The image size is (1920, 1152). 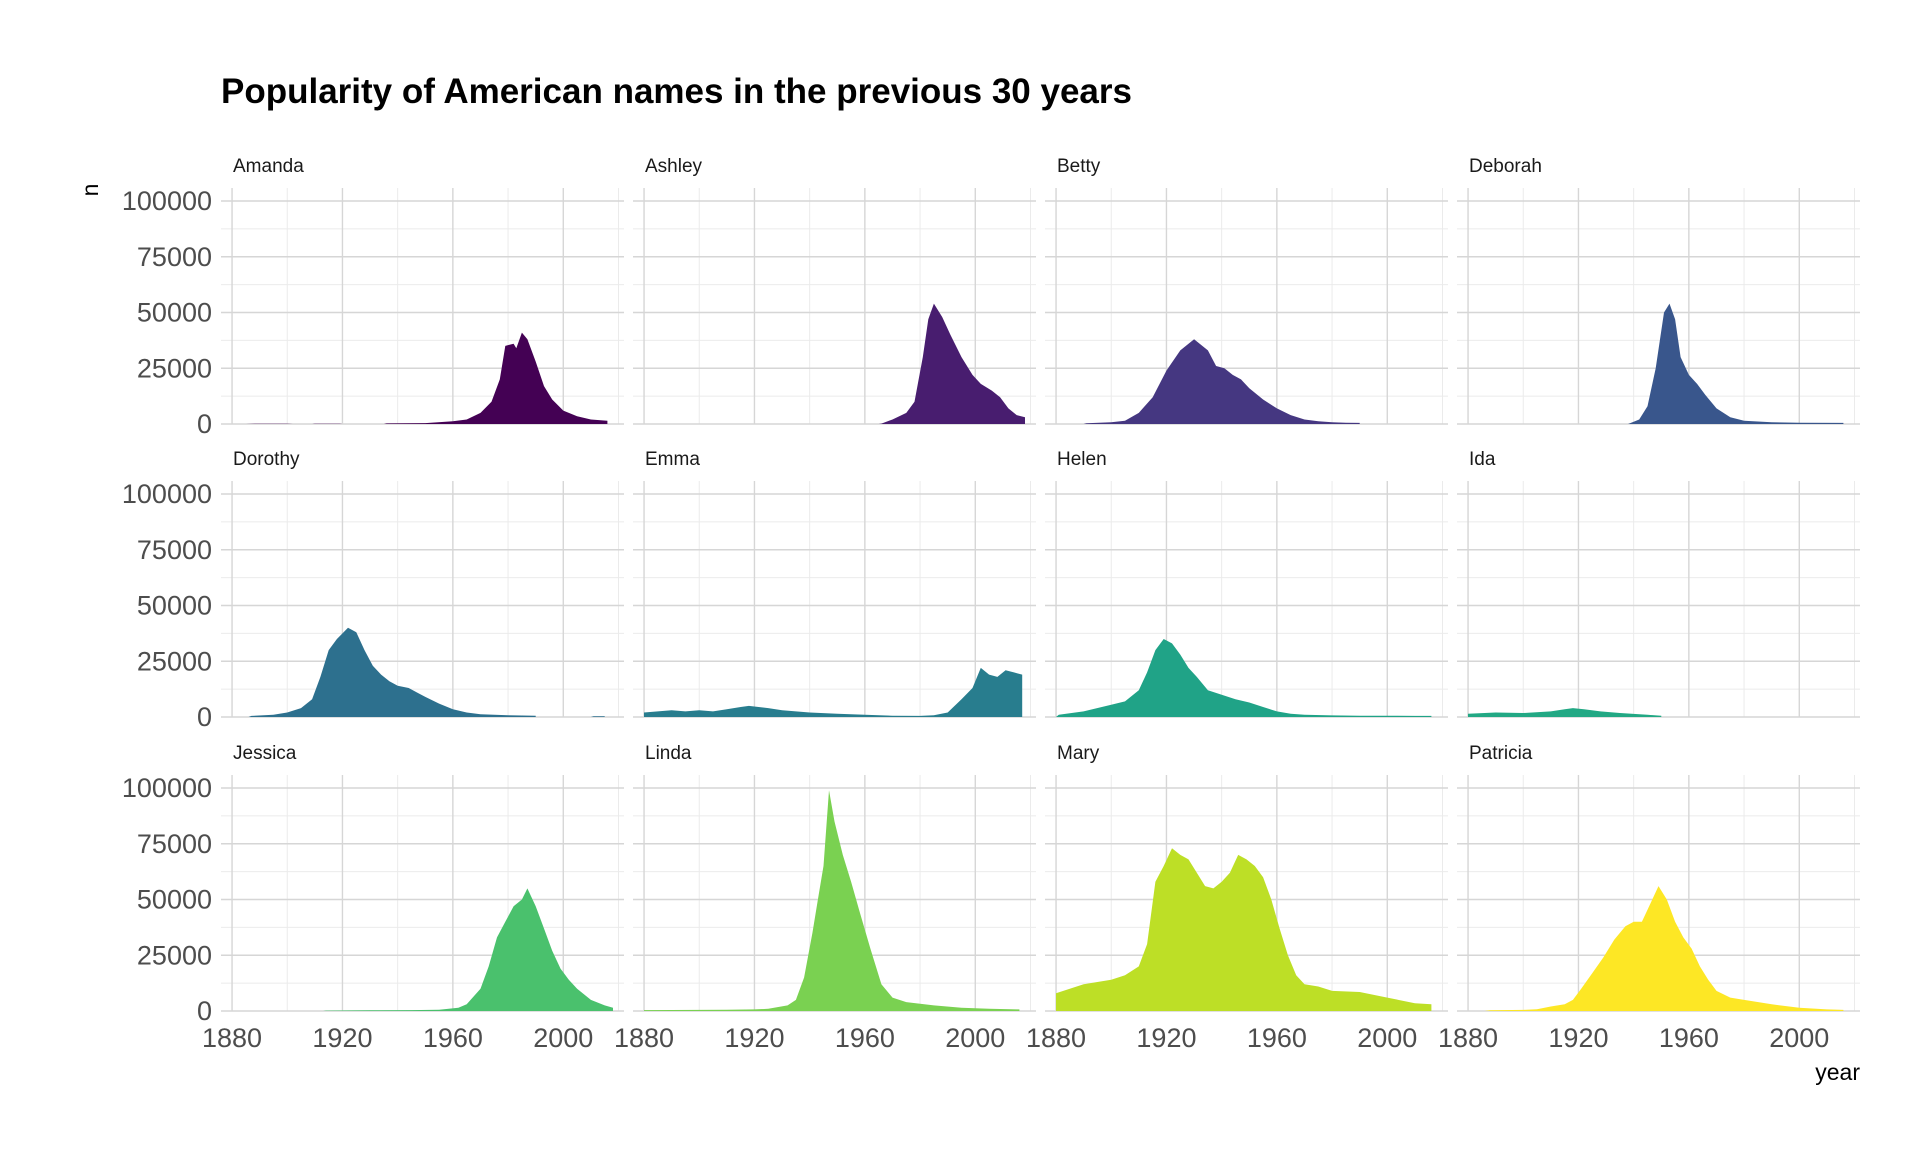 What do you see at coordinates (1221, 381) in the screenshot?
I see `area-series-betty` at bounding box center [1221, 381].